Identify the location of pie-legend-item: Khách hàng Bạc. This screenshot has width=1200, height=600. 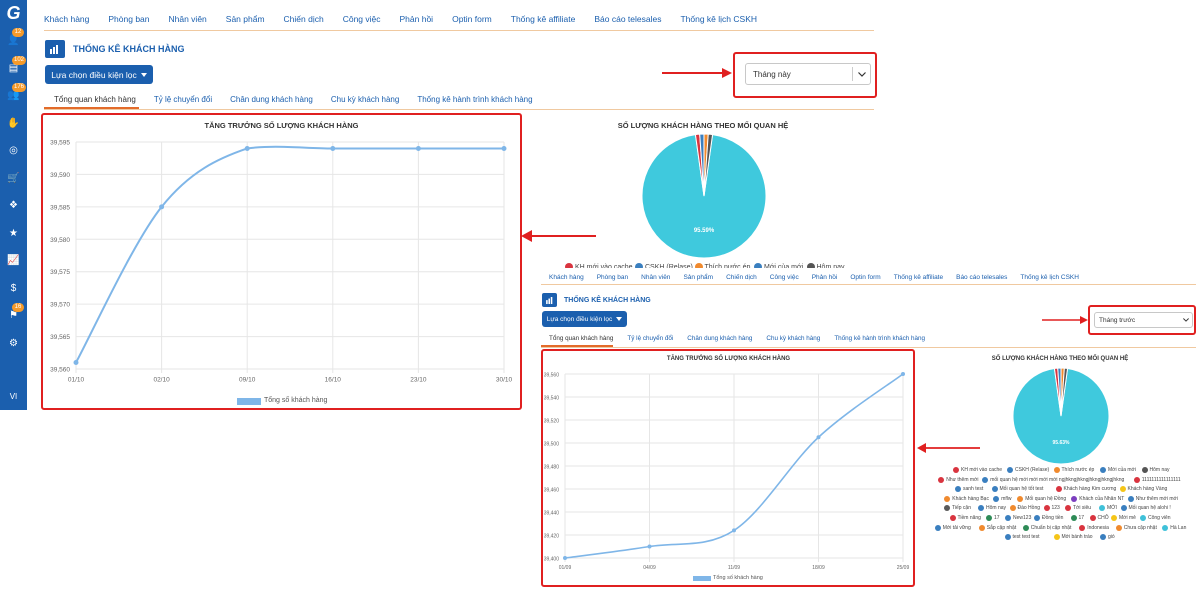
(966, 498).